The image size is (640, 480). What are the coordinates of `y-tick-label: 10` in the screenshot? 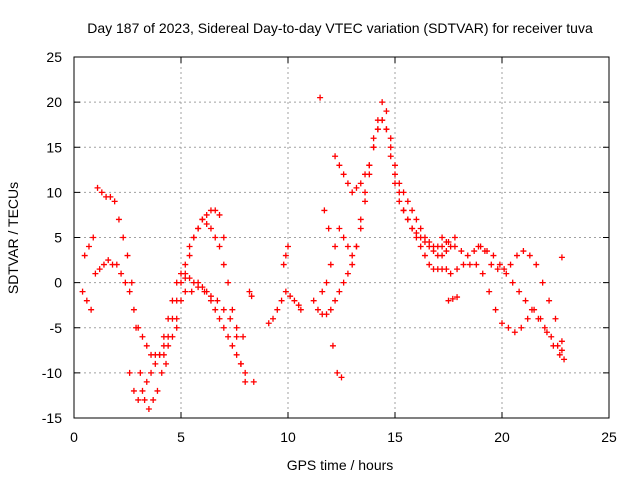 It's located at (54, 192).